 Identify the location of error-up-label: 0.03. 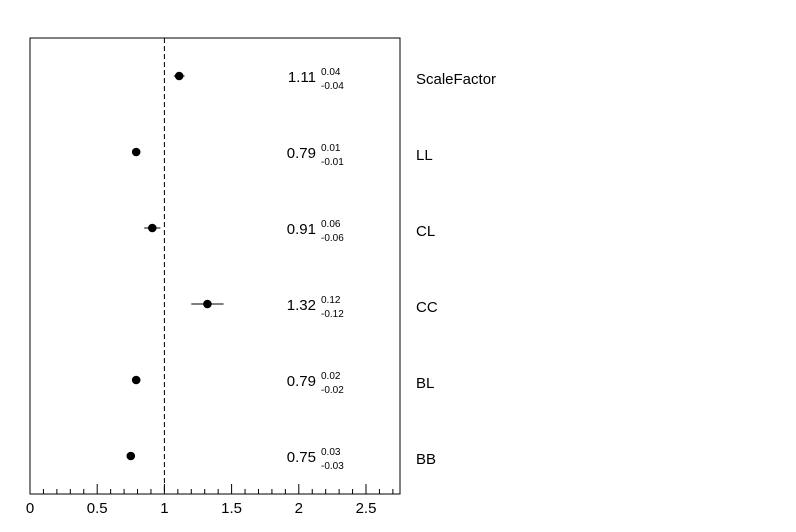
(331, 452).